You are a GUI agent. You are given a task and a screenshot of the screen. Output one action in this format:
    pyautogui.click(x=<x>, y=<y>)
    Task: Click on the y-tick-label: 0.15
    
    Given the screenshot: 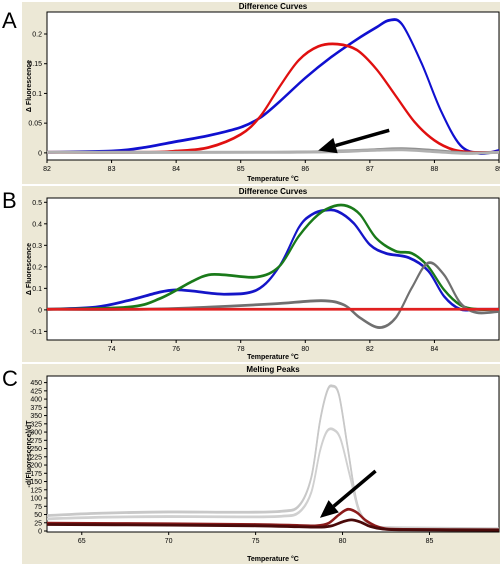 What is the action you would take?
    pyautogui.click(x=35, y=64)
    